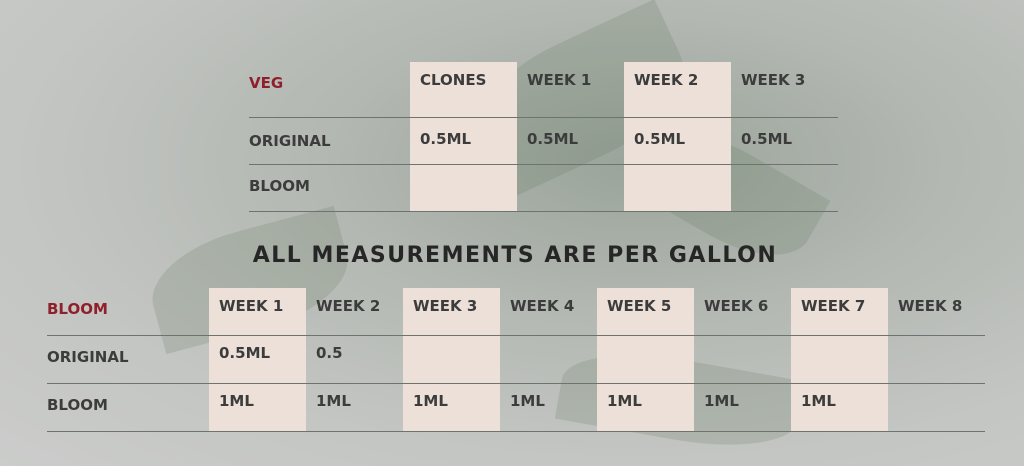  I want to click on column-header: WEEK 4, so click(548, 312).